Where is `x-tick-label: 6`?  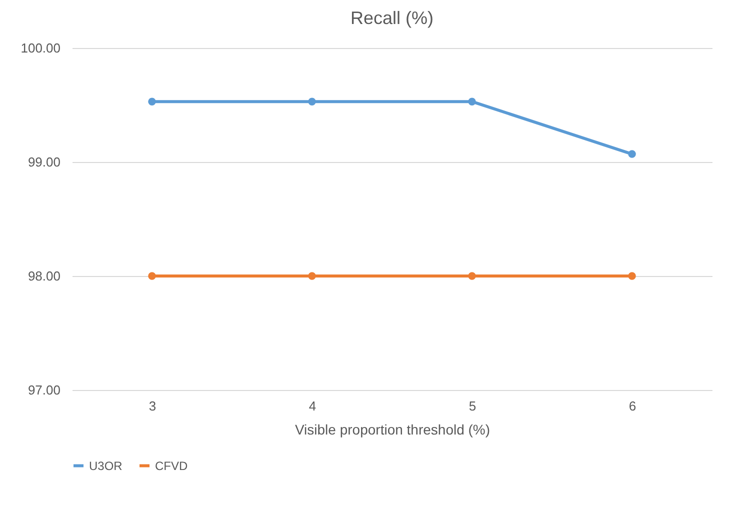
x-tick-label: 6 is located at coordinates (632, 406).